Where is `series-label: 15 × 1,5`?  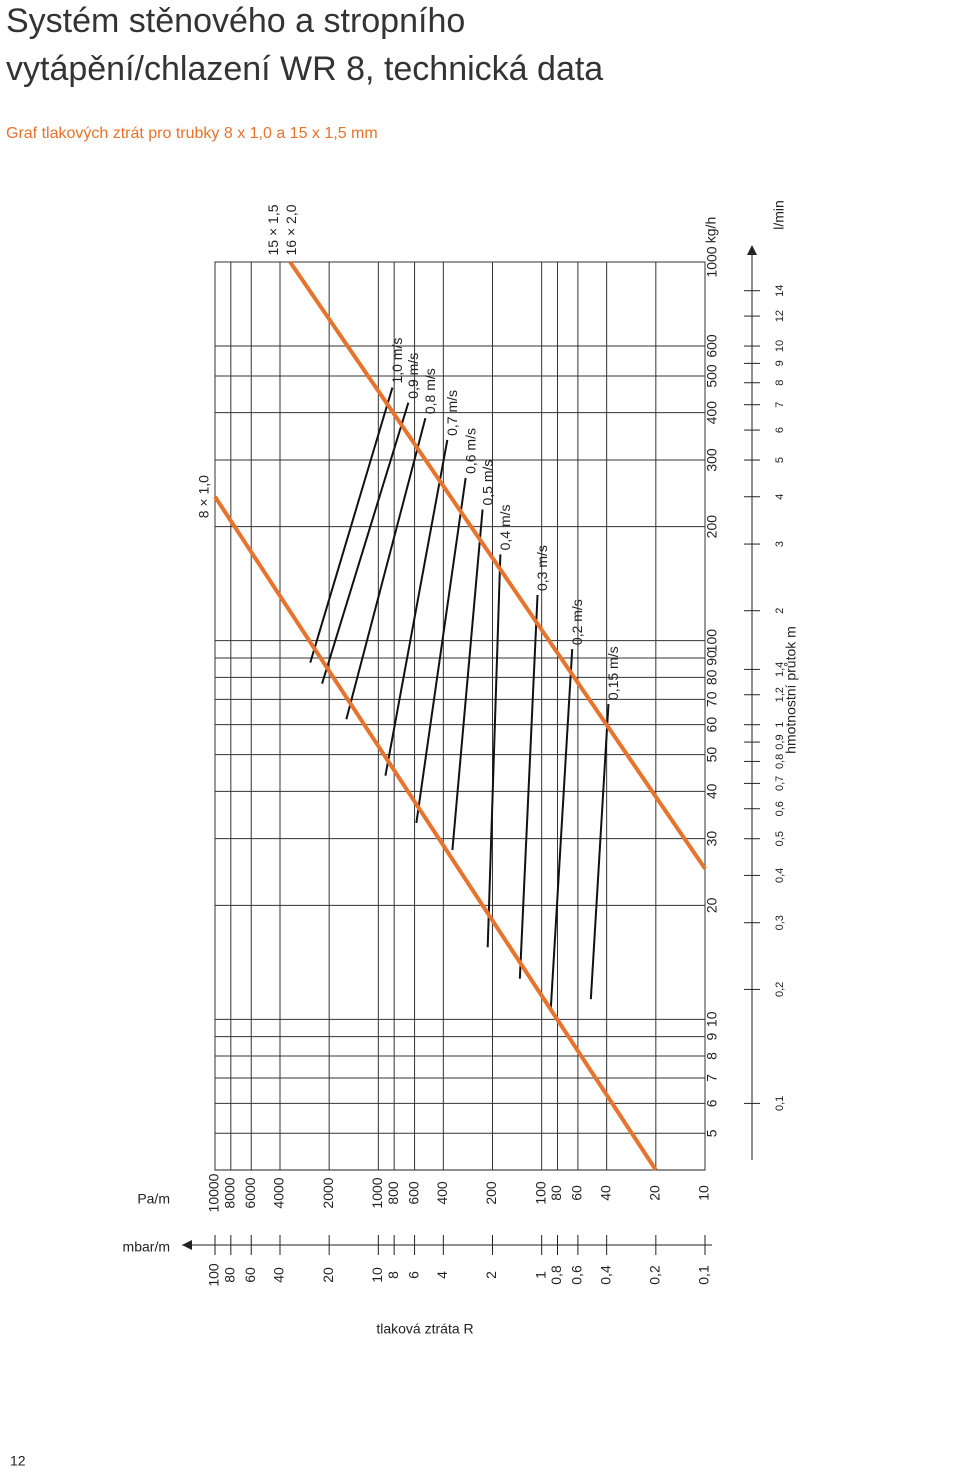
series-label: 15 × 1,5 is located at coordinates (273, 229).